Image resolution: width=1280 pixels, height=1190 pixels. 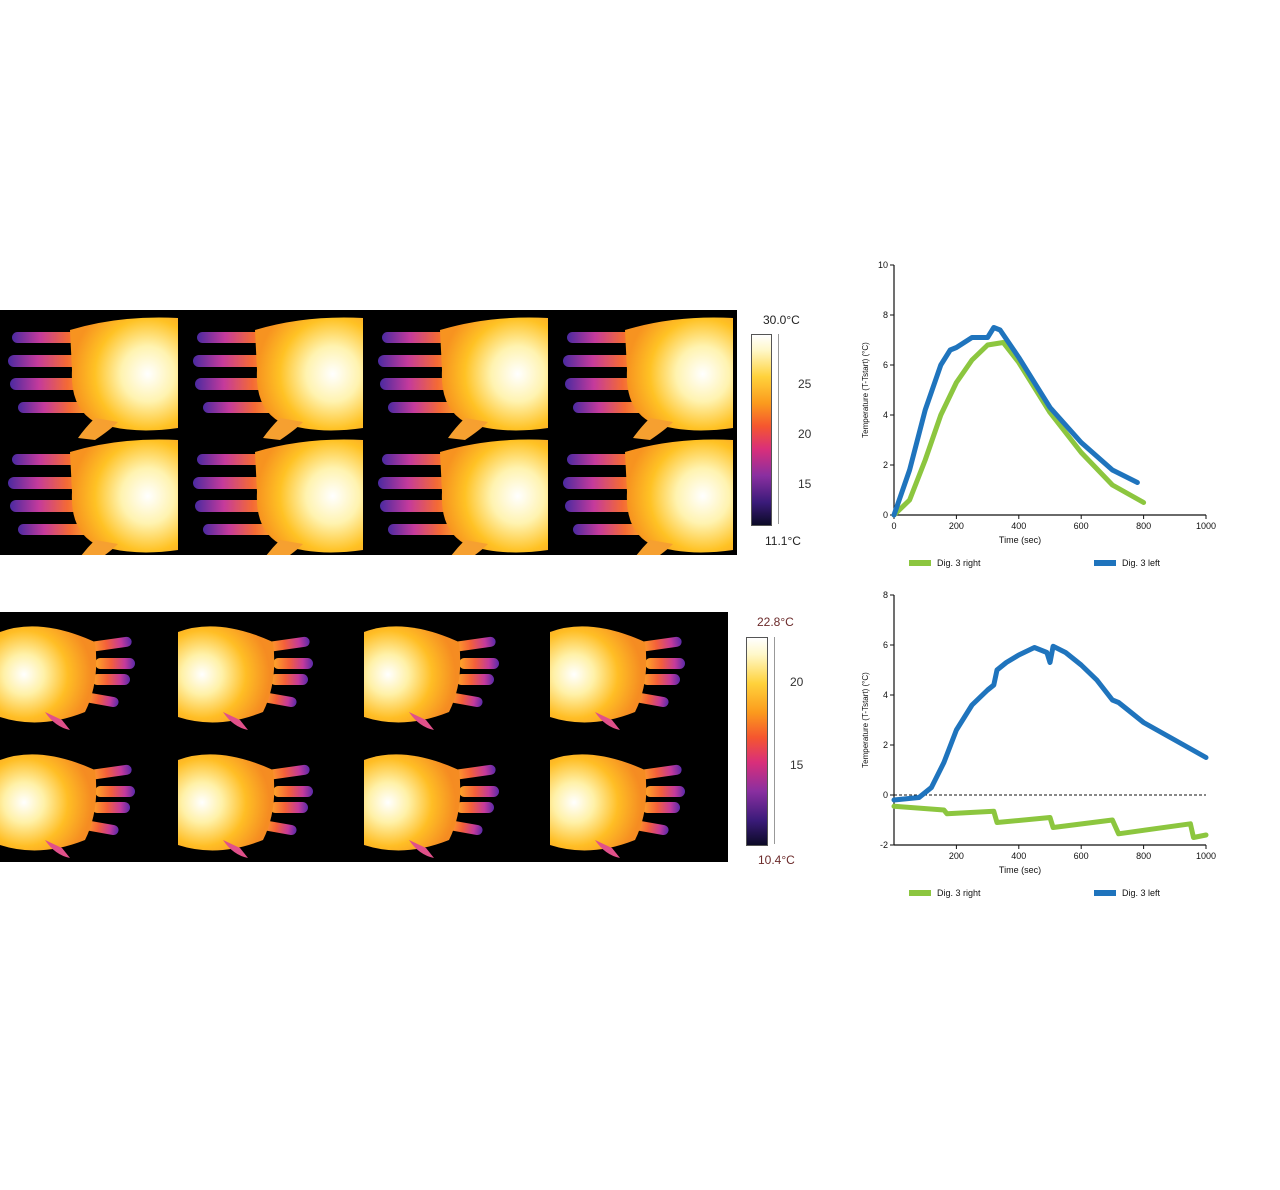 I want to click on thermal-panel-top, so click(x=368, y=436).